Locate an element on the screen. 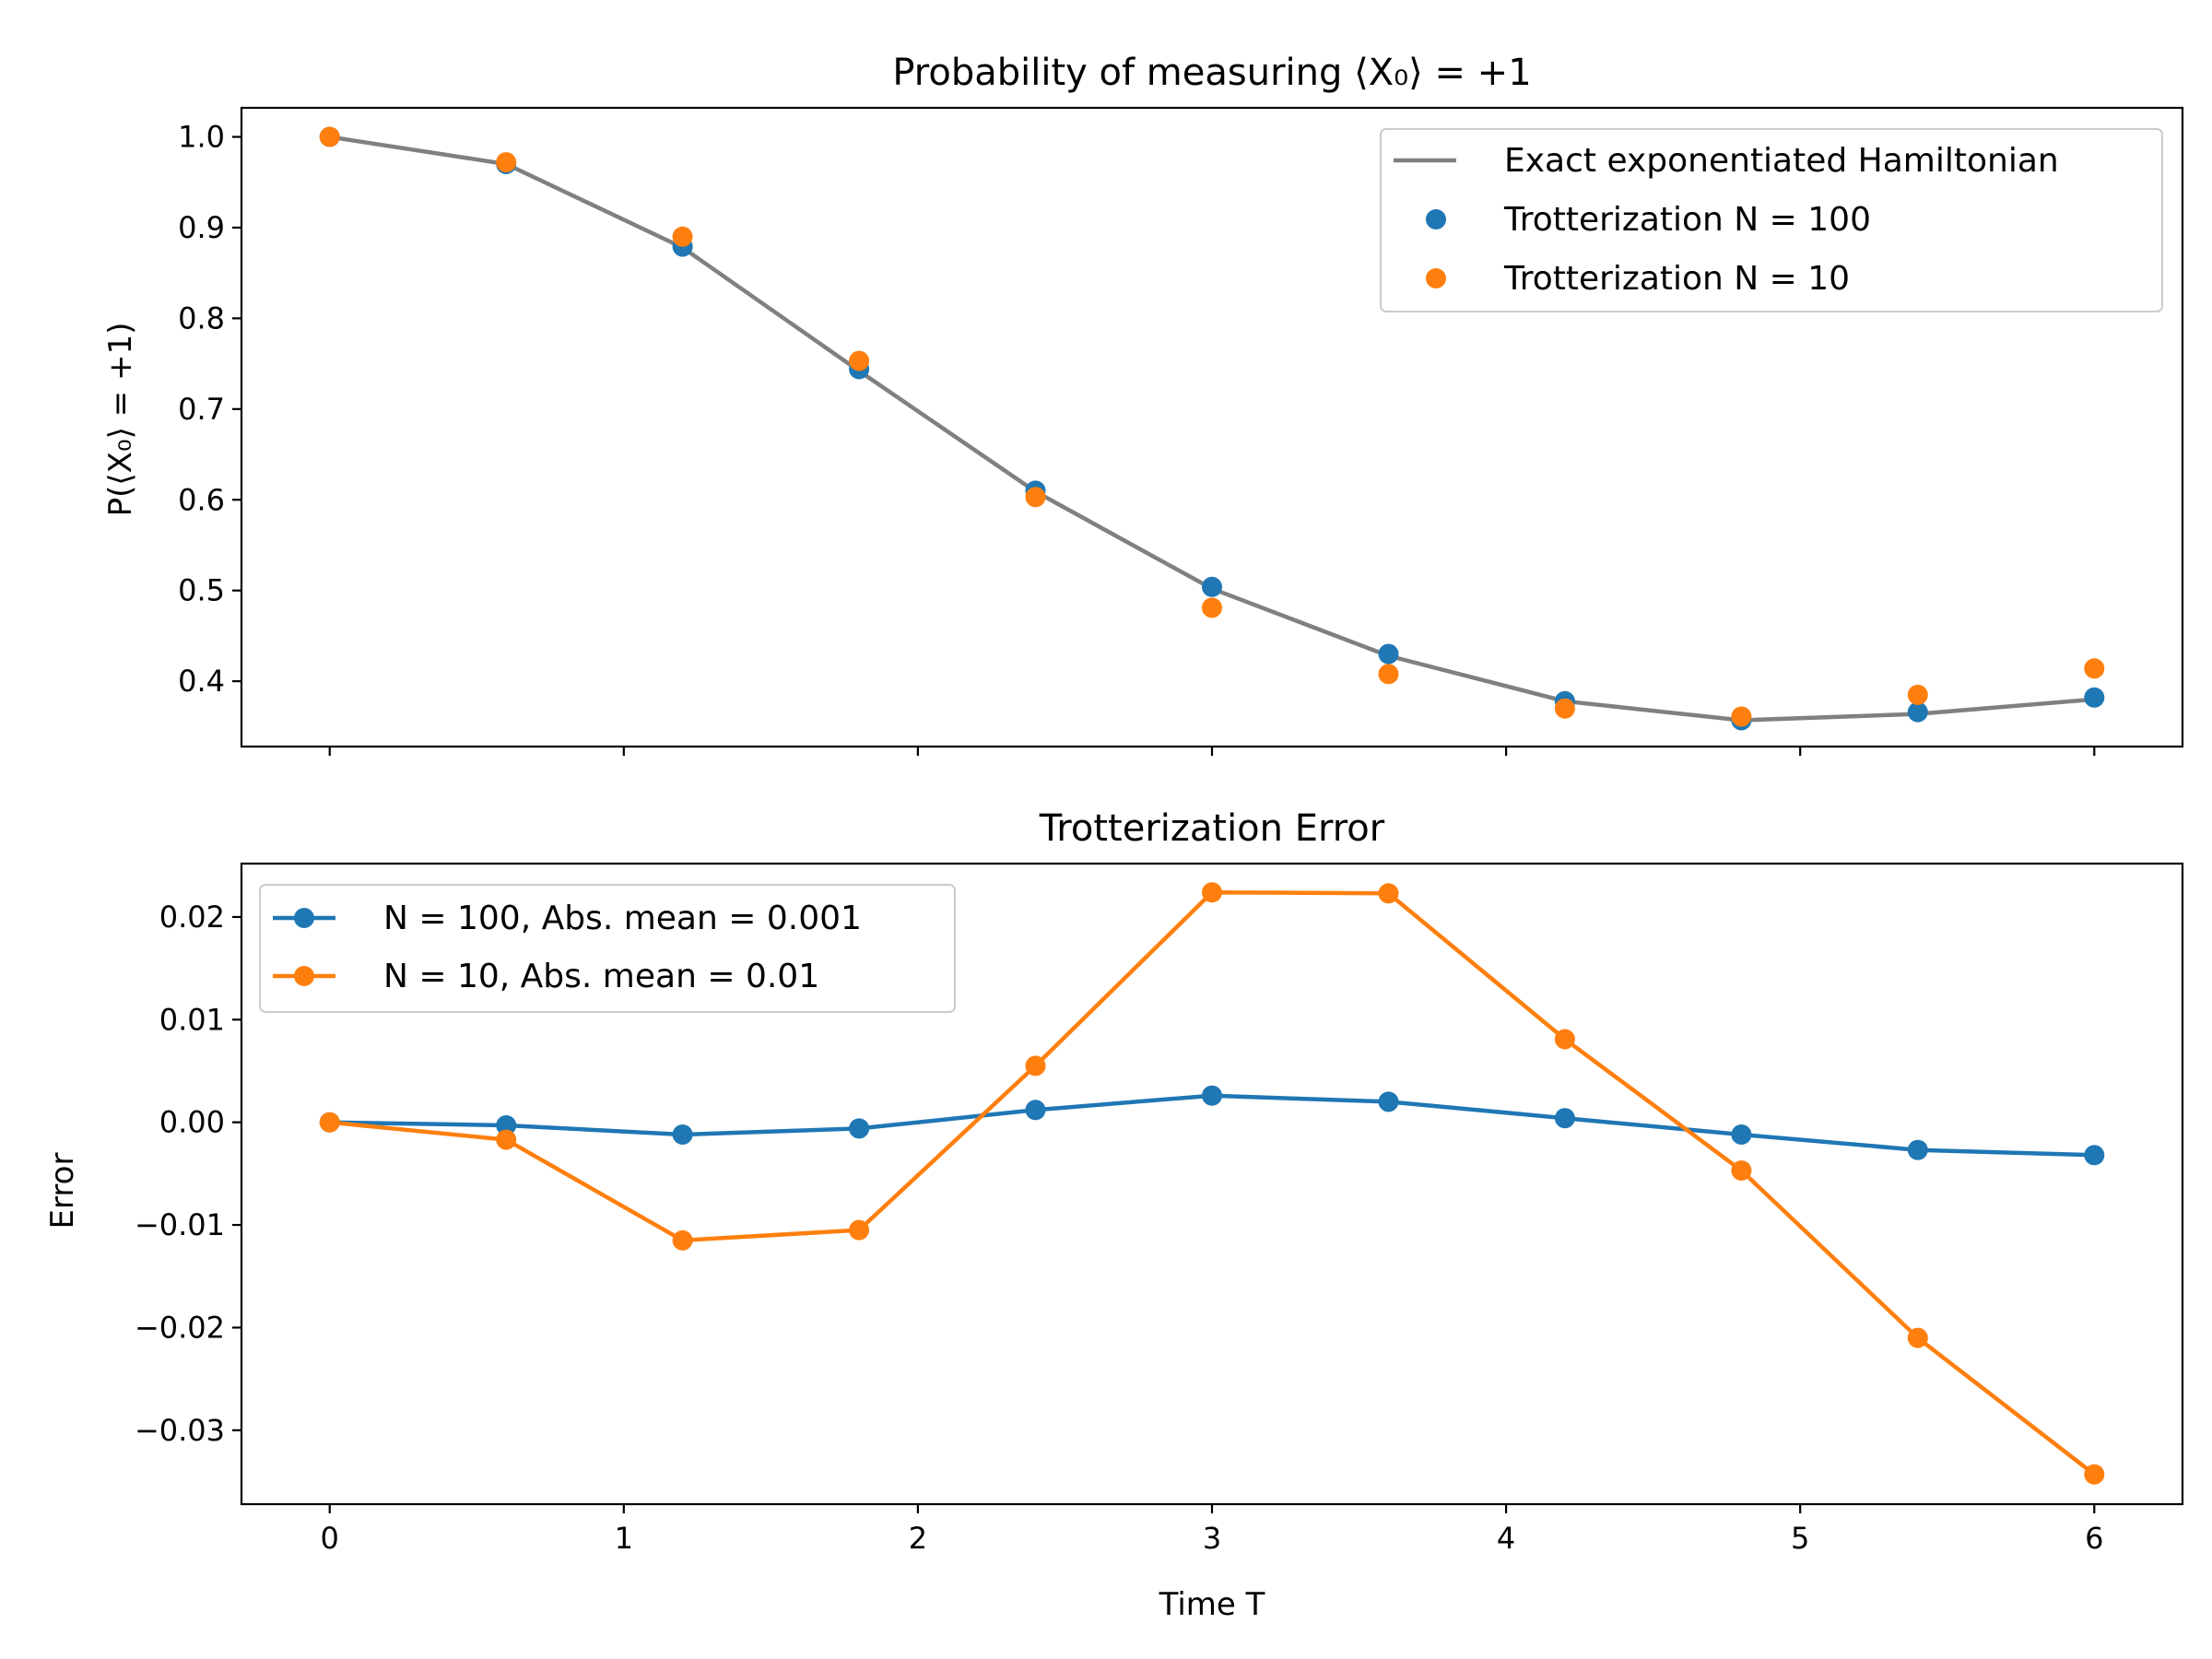  y-tick-label: −0.02 is located at coordinates (180, 1327).